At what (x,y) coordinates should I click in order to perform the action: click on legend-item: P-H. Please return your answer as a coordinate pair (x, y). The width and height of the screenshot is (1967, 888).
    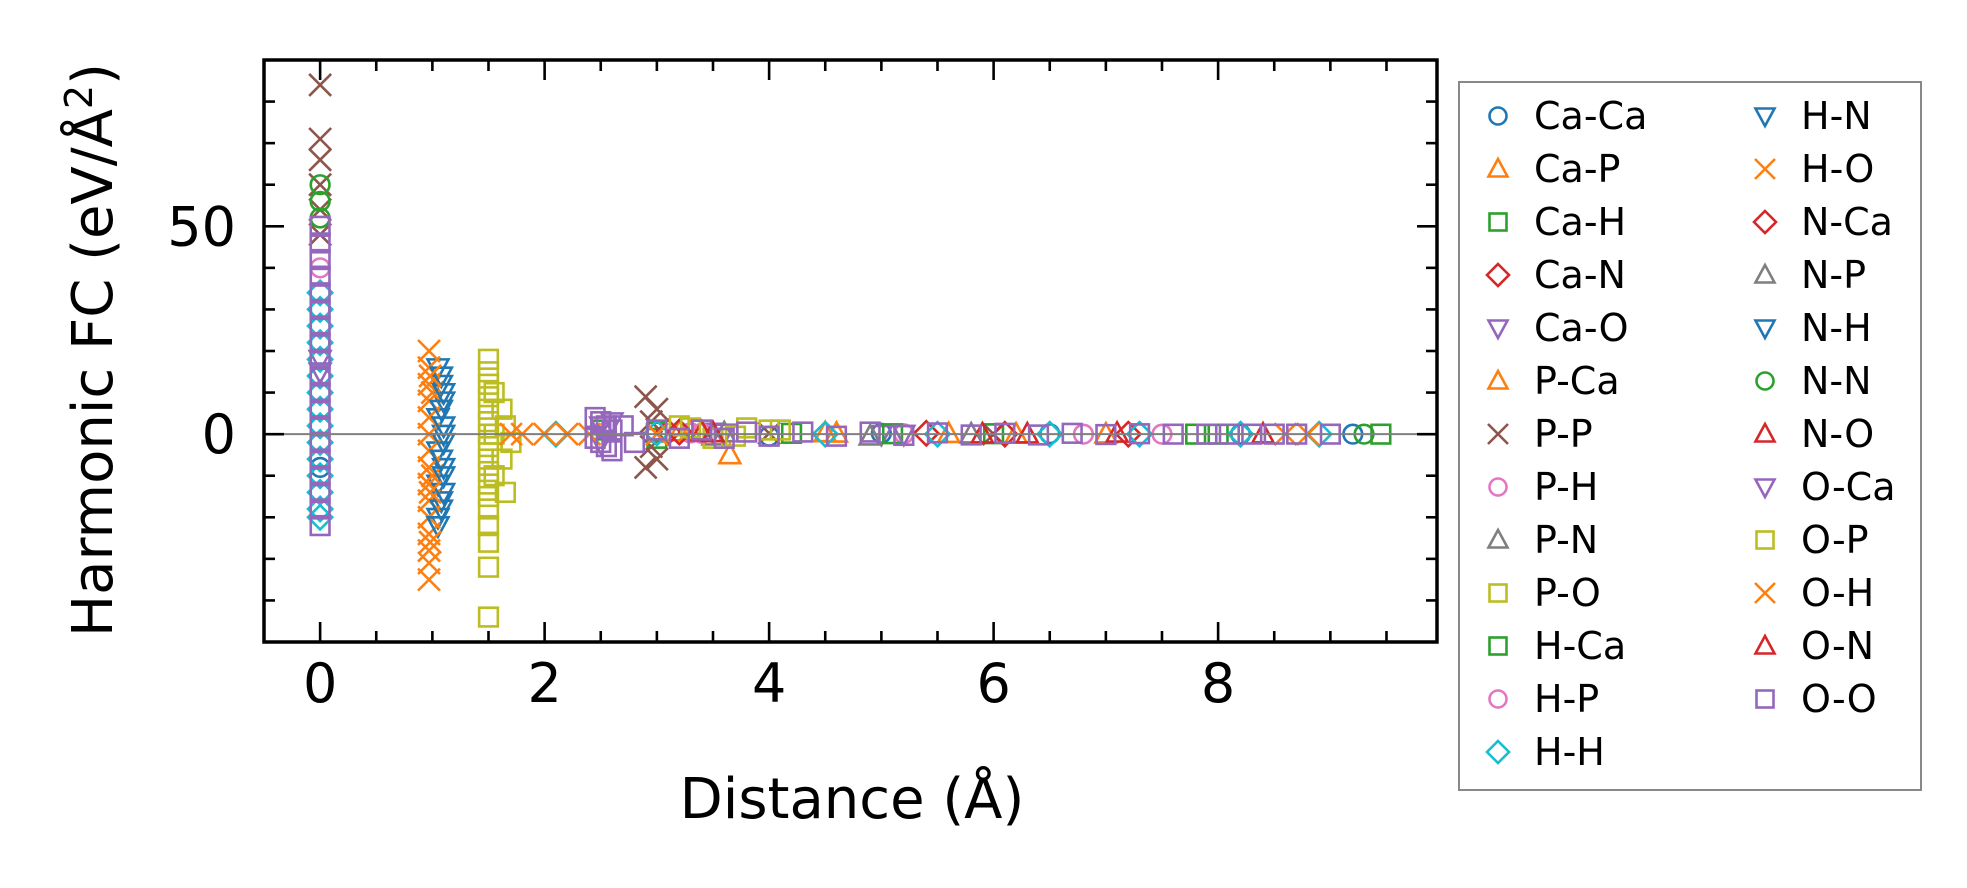
    Looking at the image, I should click on (1543, 487).